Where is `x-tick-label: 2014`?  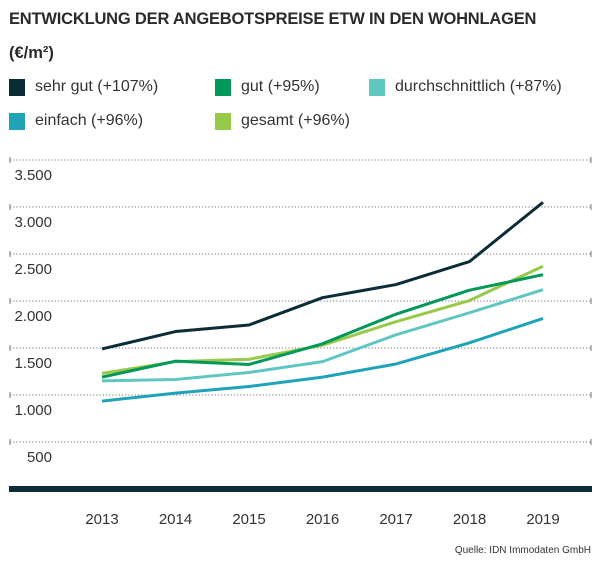
x-tick-label: 2014 is located at coordinates (175, 519).